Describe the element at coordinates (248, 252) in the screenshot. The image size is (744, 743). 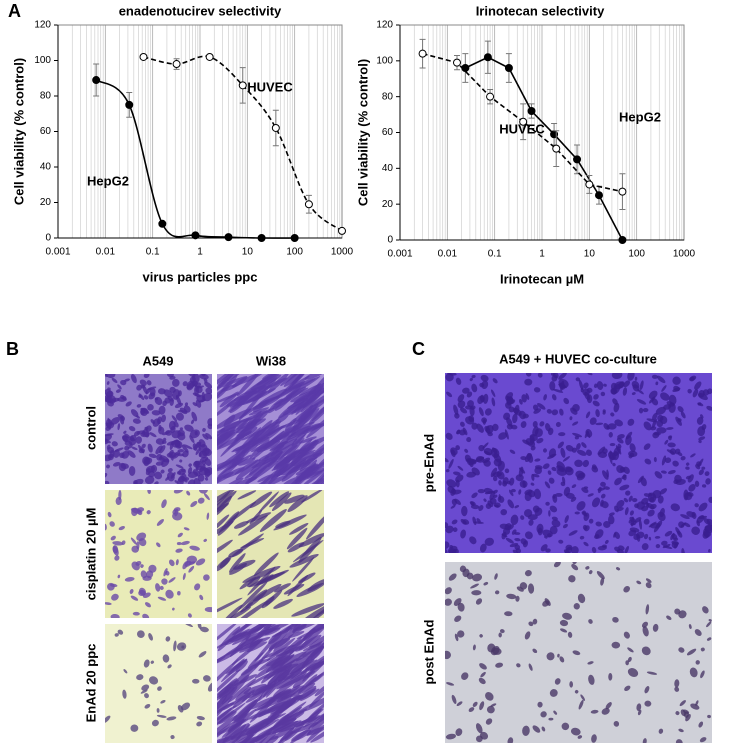
I see `x-tick-label: 10` at that location.